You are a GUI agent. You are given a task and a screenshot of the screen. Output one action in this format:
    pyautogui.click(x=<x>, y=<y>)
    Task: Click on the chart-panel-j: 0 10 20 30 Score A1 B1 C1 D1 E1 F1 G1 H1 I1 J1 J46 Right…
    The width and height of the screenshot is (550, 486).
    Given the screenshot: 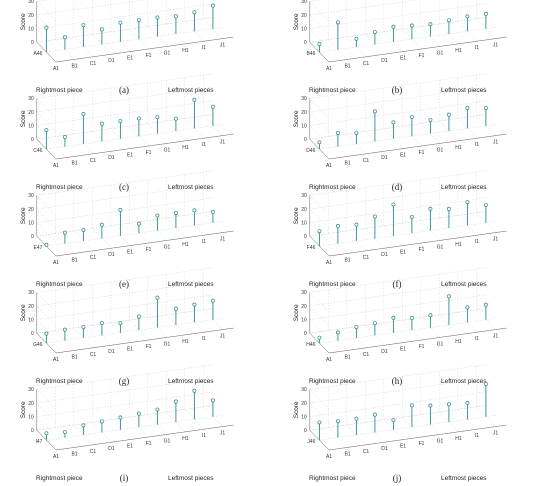 What is the action you would take?
    pyautogui.click(x=400, y=423)
    